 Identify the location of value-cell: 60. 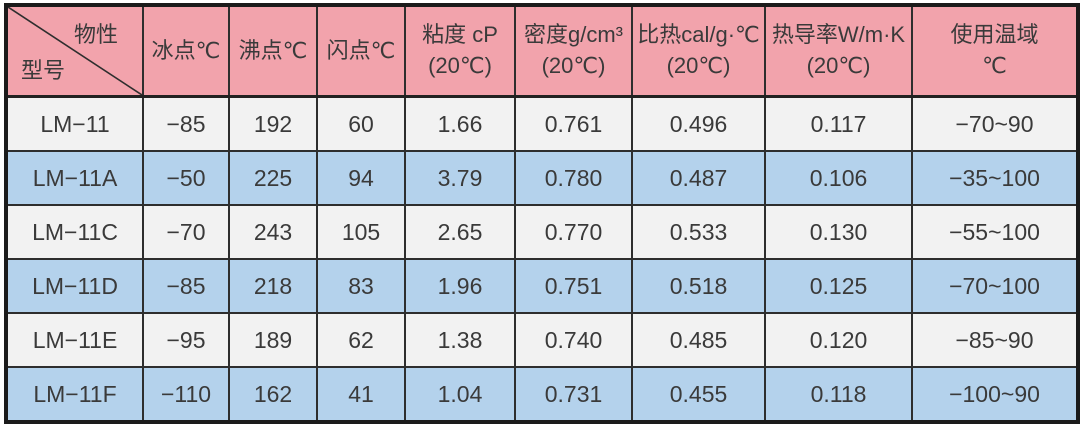
(361, 123).